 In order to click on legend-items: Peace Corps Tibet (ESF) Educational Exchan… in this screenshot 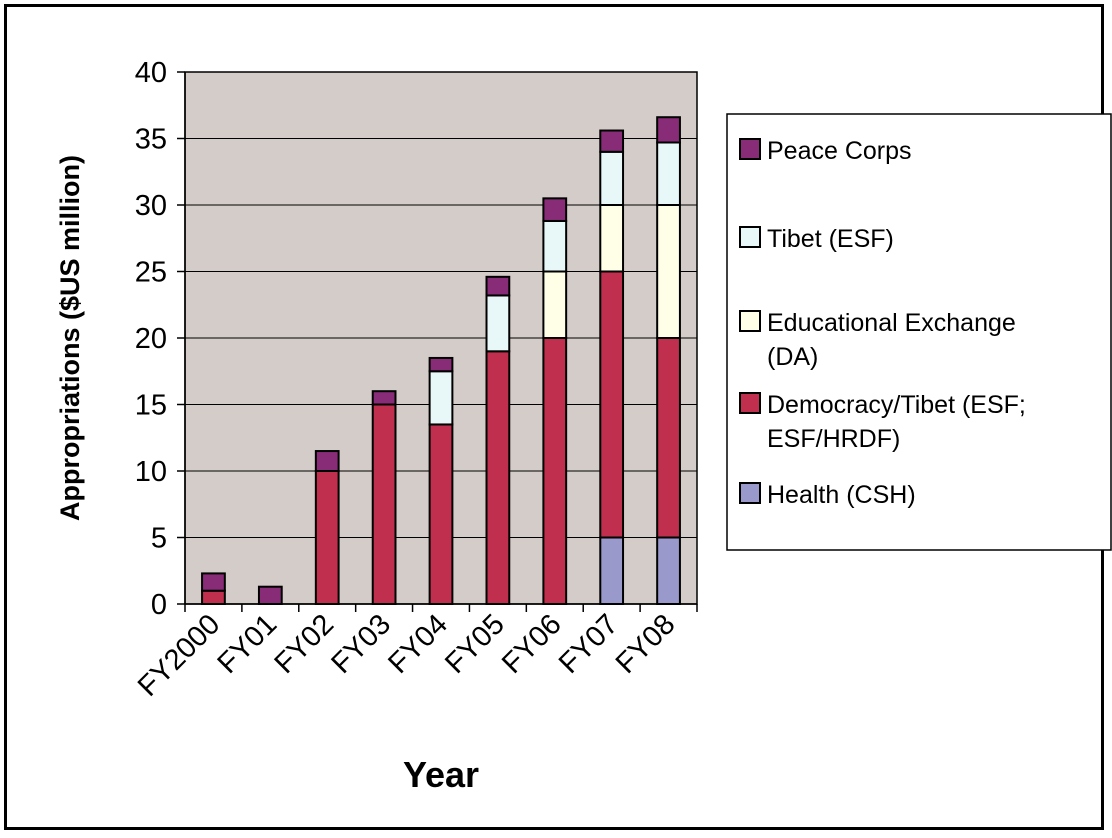, I will do `click(882, 323)`.